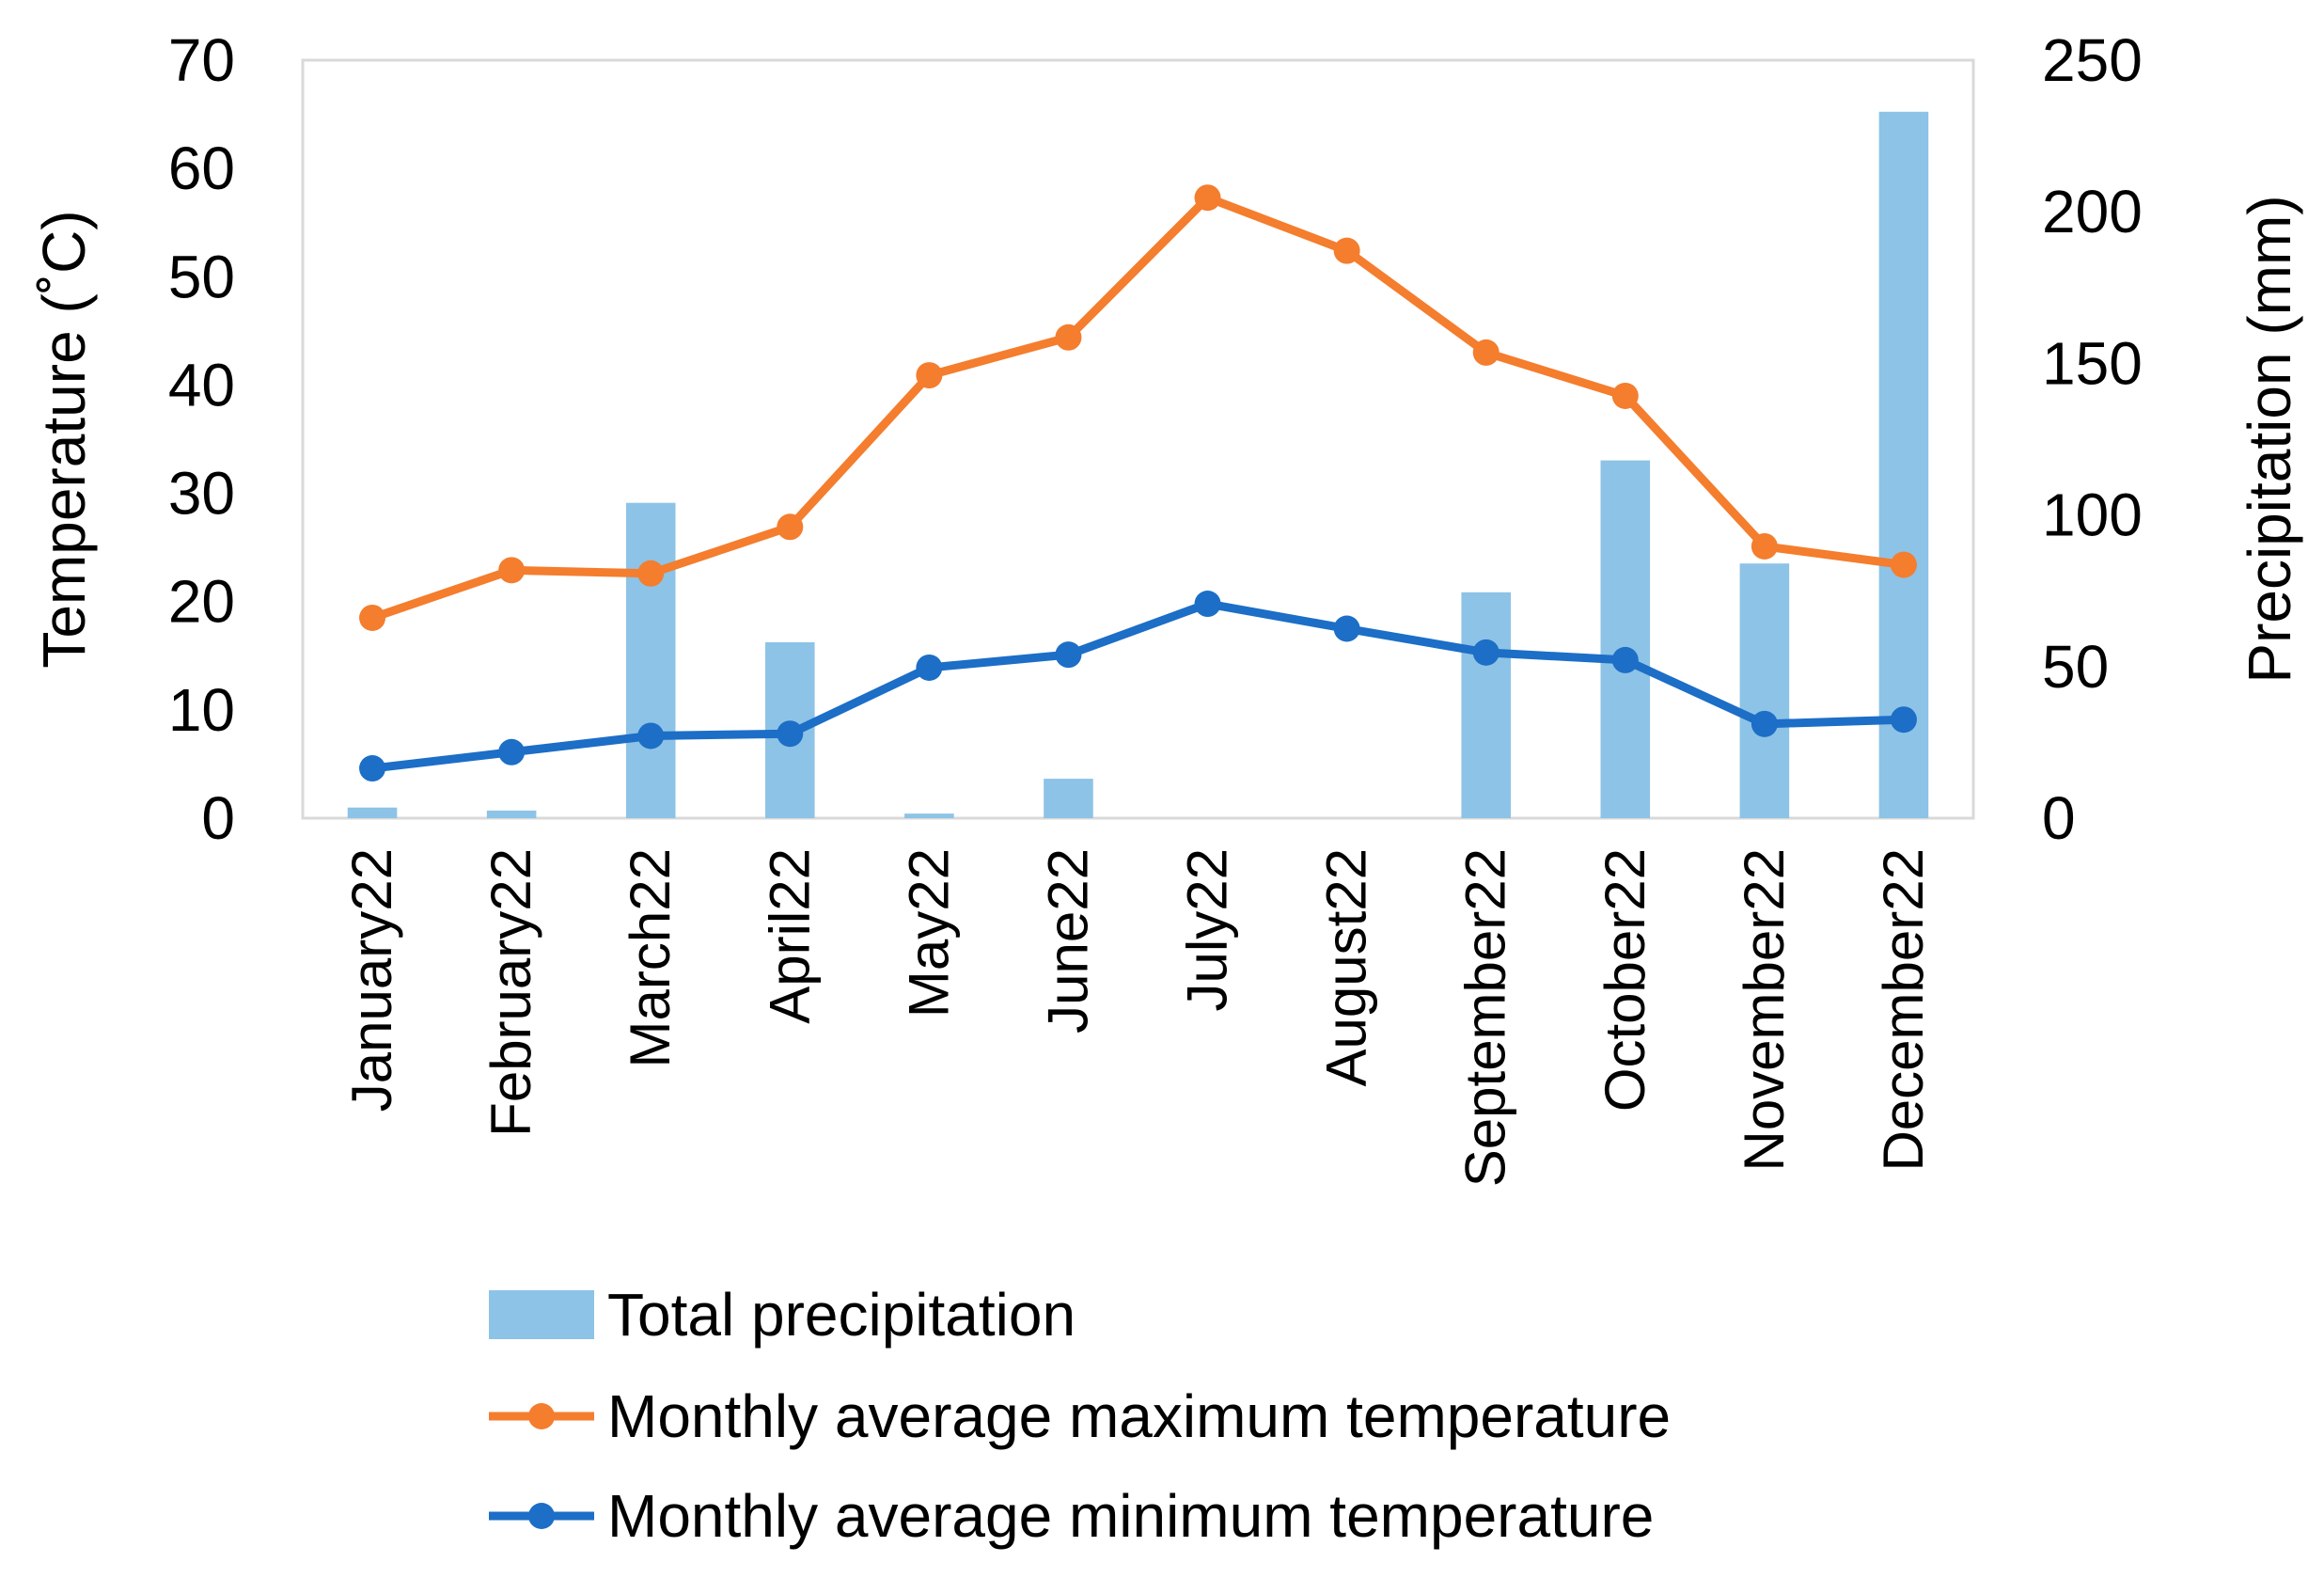 The height and width of the screenshot is (1594, 2324). I want to click on right-axis-title: Precipitation (mm), so click(2269, 439).